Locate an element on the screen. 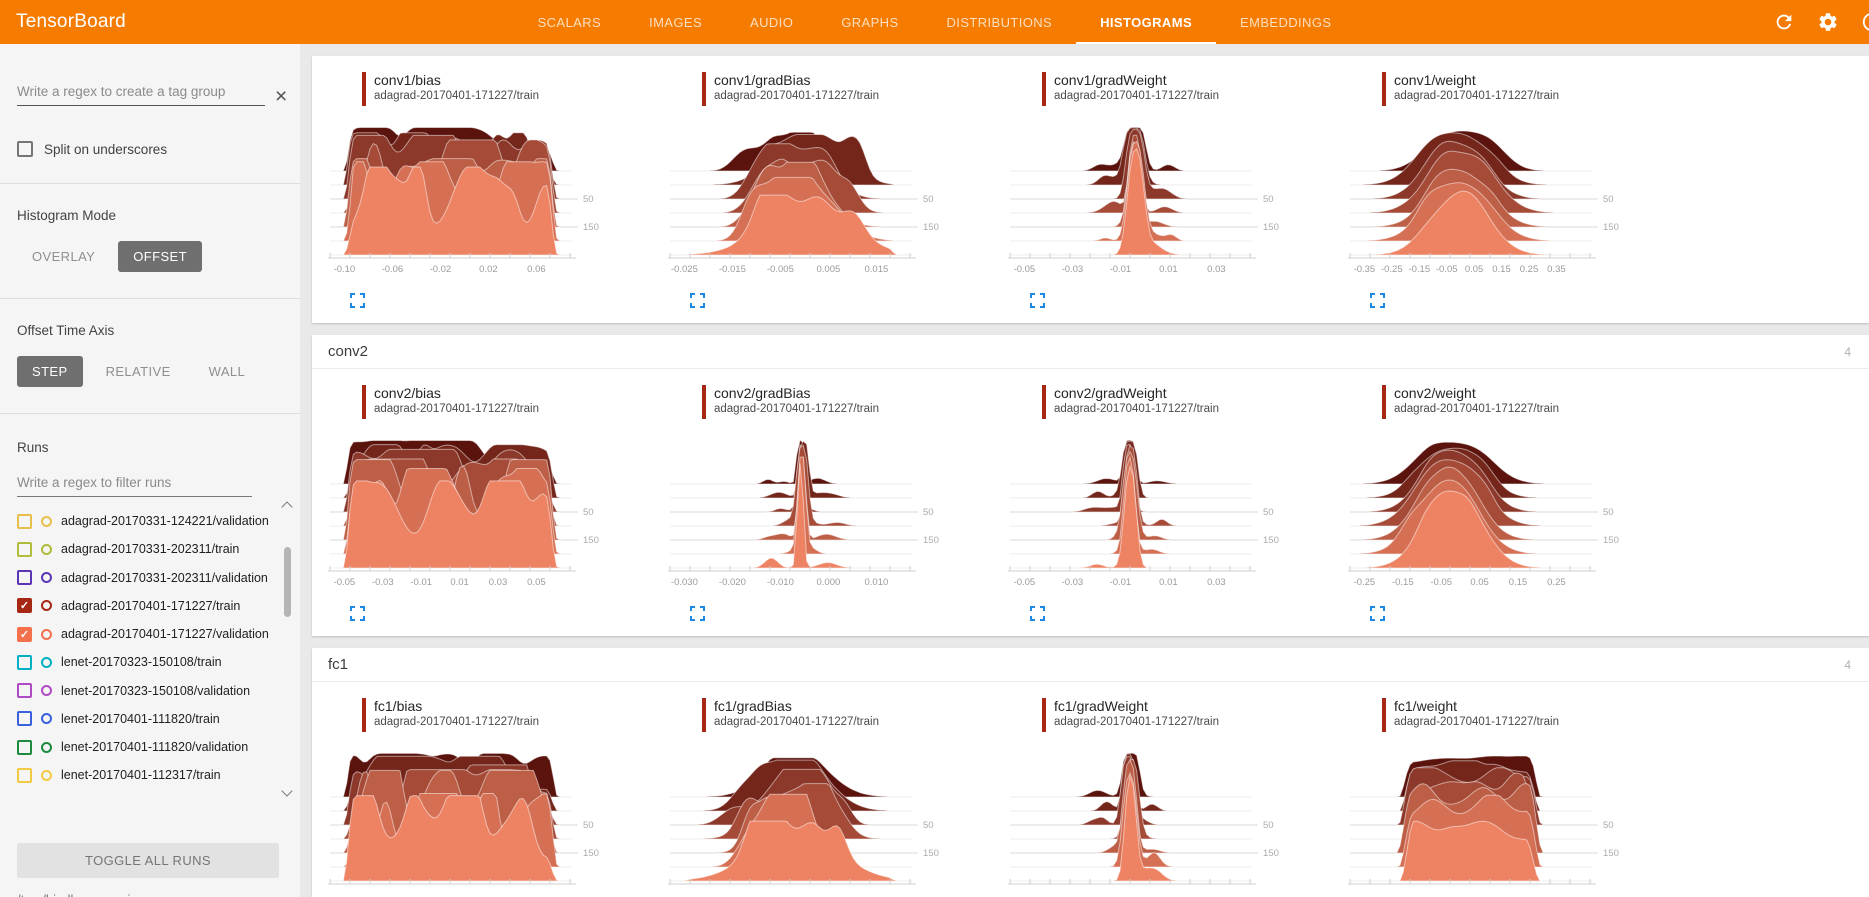 This screenshot has height=897, width=1869. section-header-fc1: fc1 4 is located at coordinates (1090, 665).